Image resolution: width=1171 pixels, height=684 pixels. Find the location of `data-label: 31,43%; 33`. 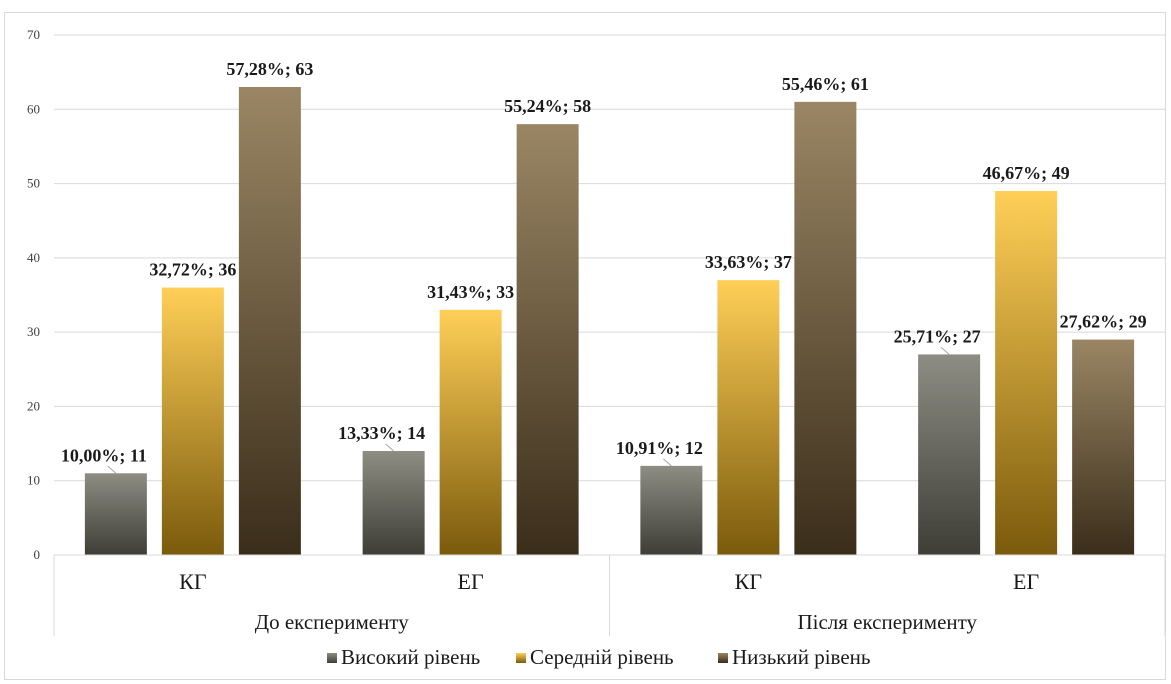

data-label: 31,43%; 33 is located at coordinates (470, 292).